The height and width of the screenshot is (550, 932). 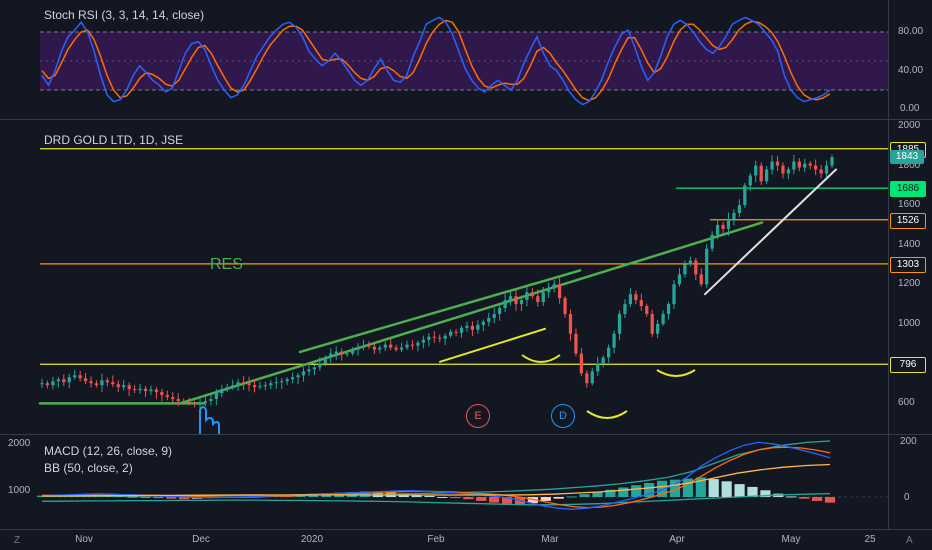 What do you see at coordinates (910, 108) in the screenshot?
I see `stoch-tick-0: 0.00` at bounding box center [910, 108].